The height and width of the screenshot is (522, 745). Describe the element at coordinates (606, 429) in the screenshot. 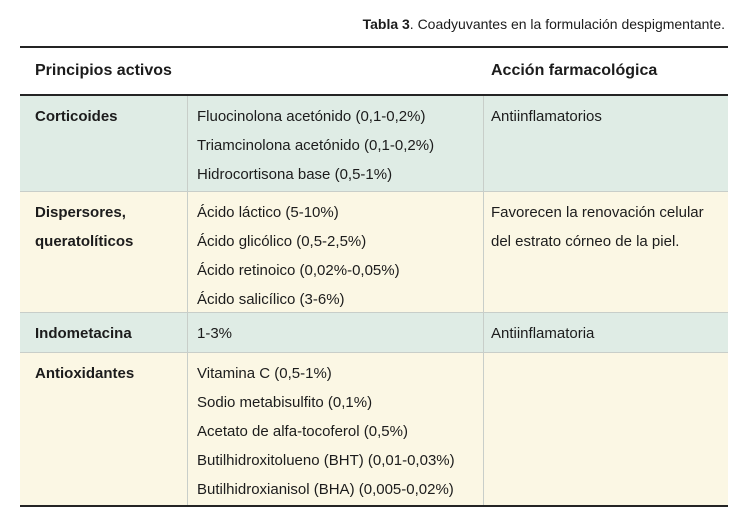

I see `action-cell` at that location.